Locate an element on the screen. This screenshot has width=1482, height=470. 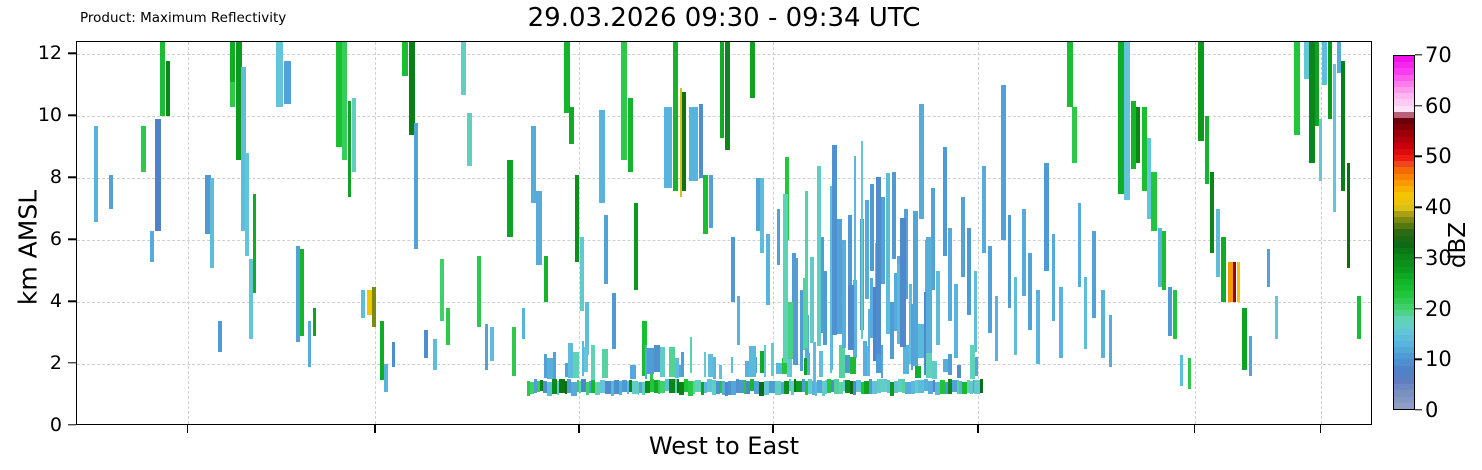
y-axis-tick-label: 0 is located at coordinates (55, 425).